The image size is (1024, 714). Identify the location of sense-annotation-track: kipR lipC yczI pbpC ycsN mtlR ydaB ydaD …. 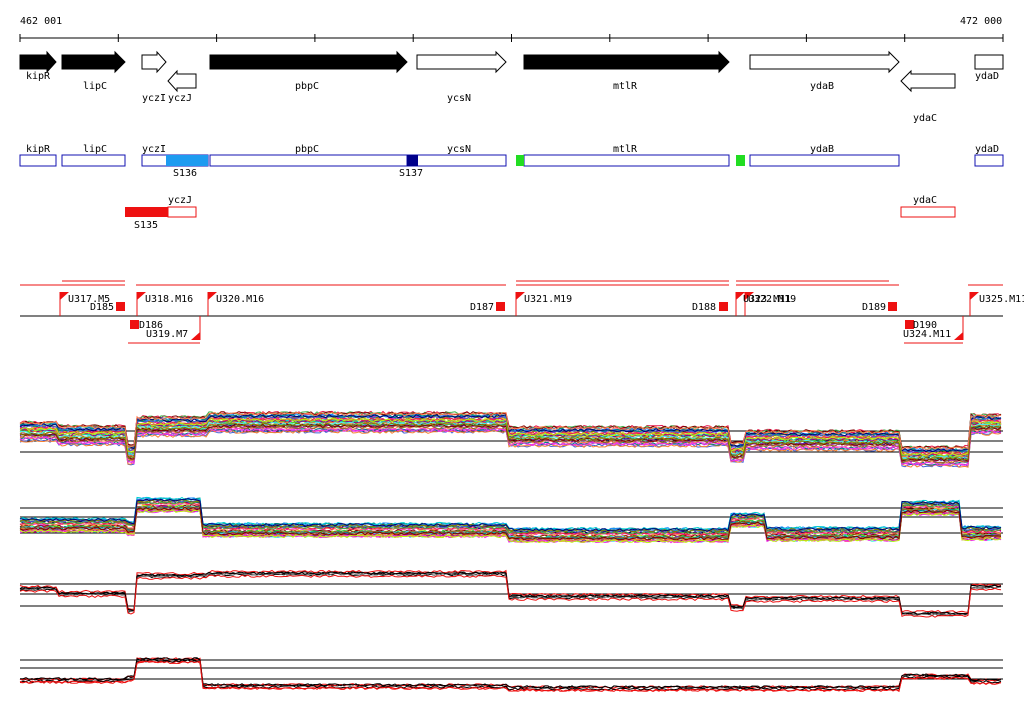
(511, 161).